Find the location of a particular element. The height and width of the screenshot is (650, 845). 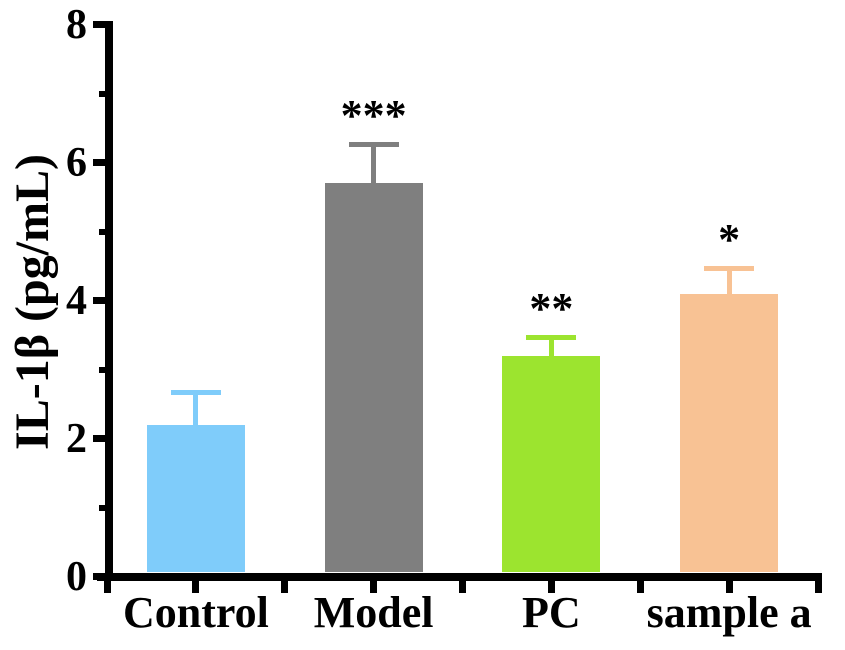

y-tick-label: 0 is located at coordinates (76, 576).